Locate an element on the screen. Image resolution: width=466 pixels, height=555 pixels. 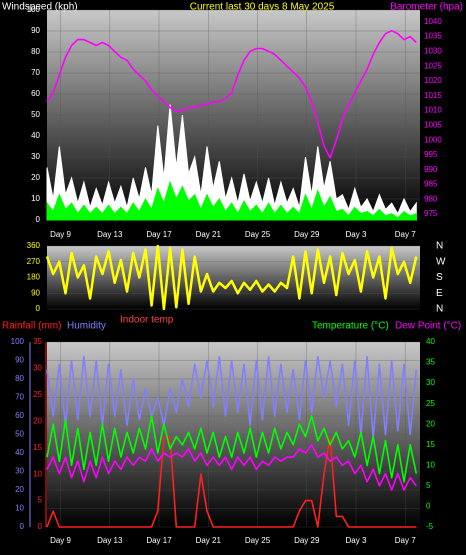
y-tick-label: 360 is located at coordinates (34, 245).